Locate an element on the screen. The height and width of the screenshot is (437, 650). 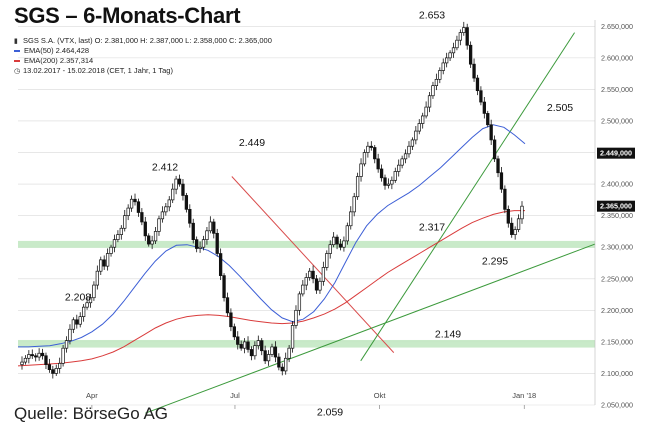
annotation-label: 2.317 is located at coordinates (432, 227).